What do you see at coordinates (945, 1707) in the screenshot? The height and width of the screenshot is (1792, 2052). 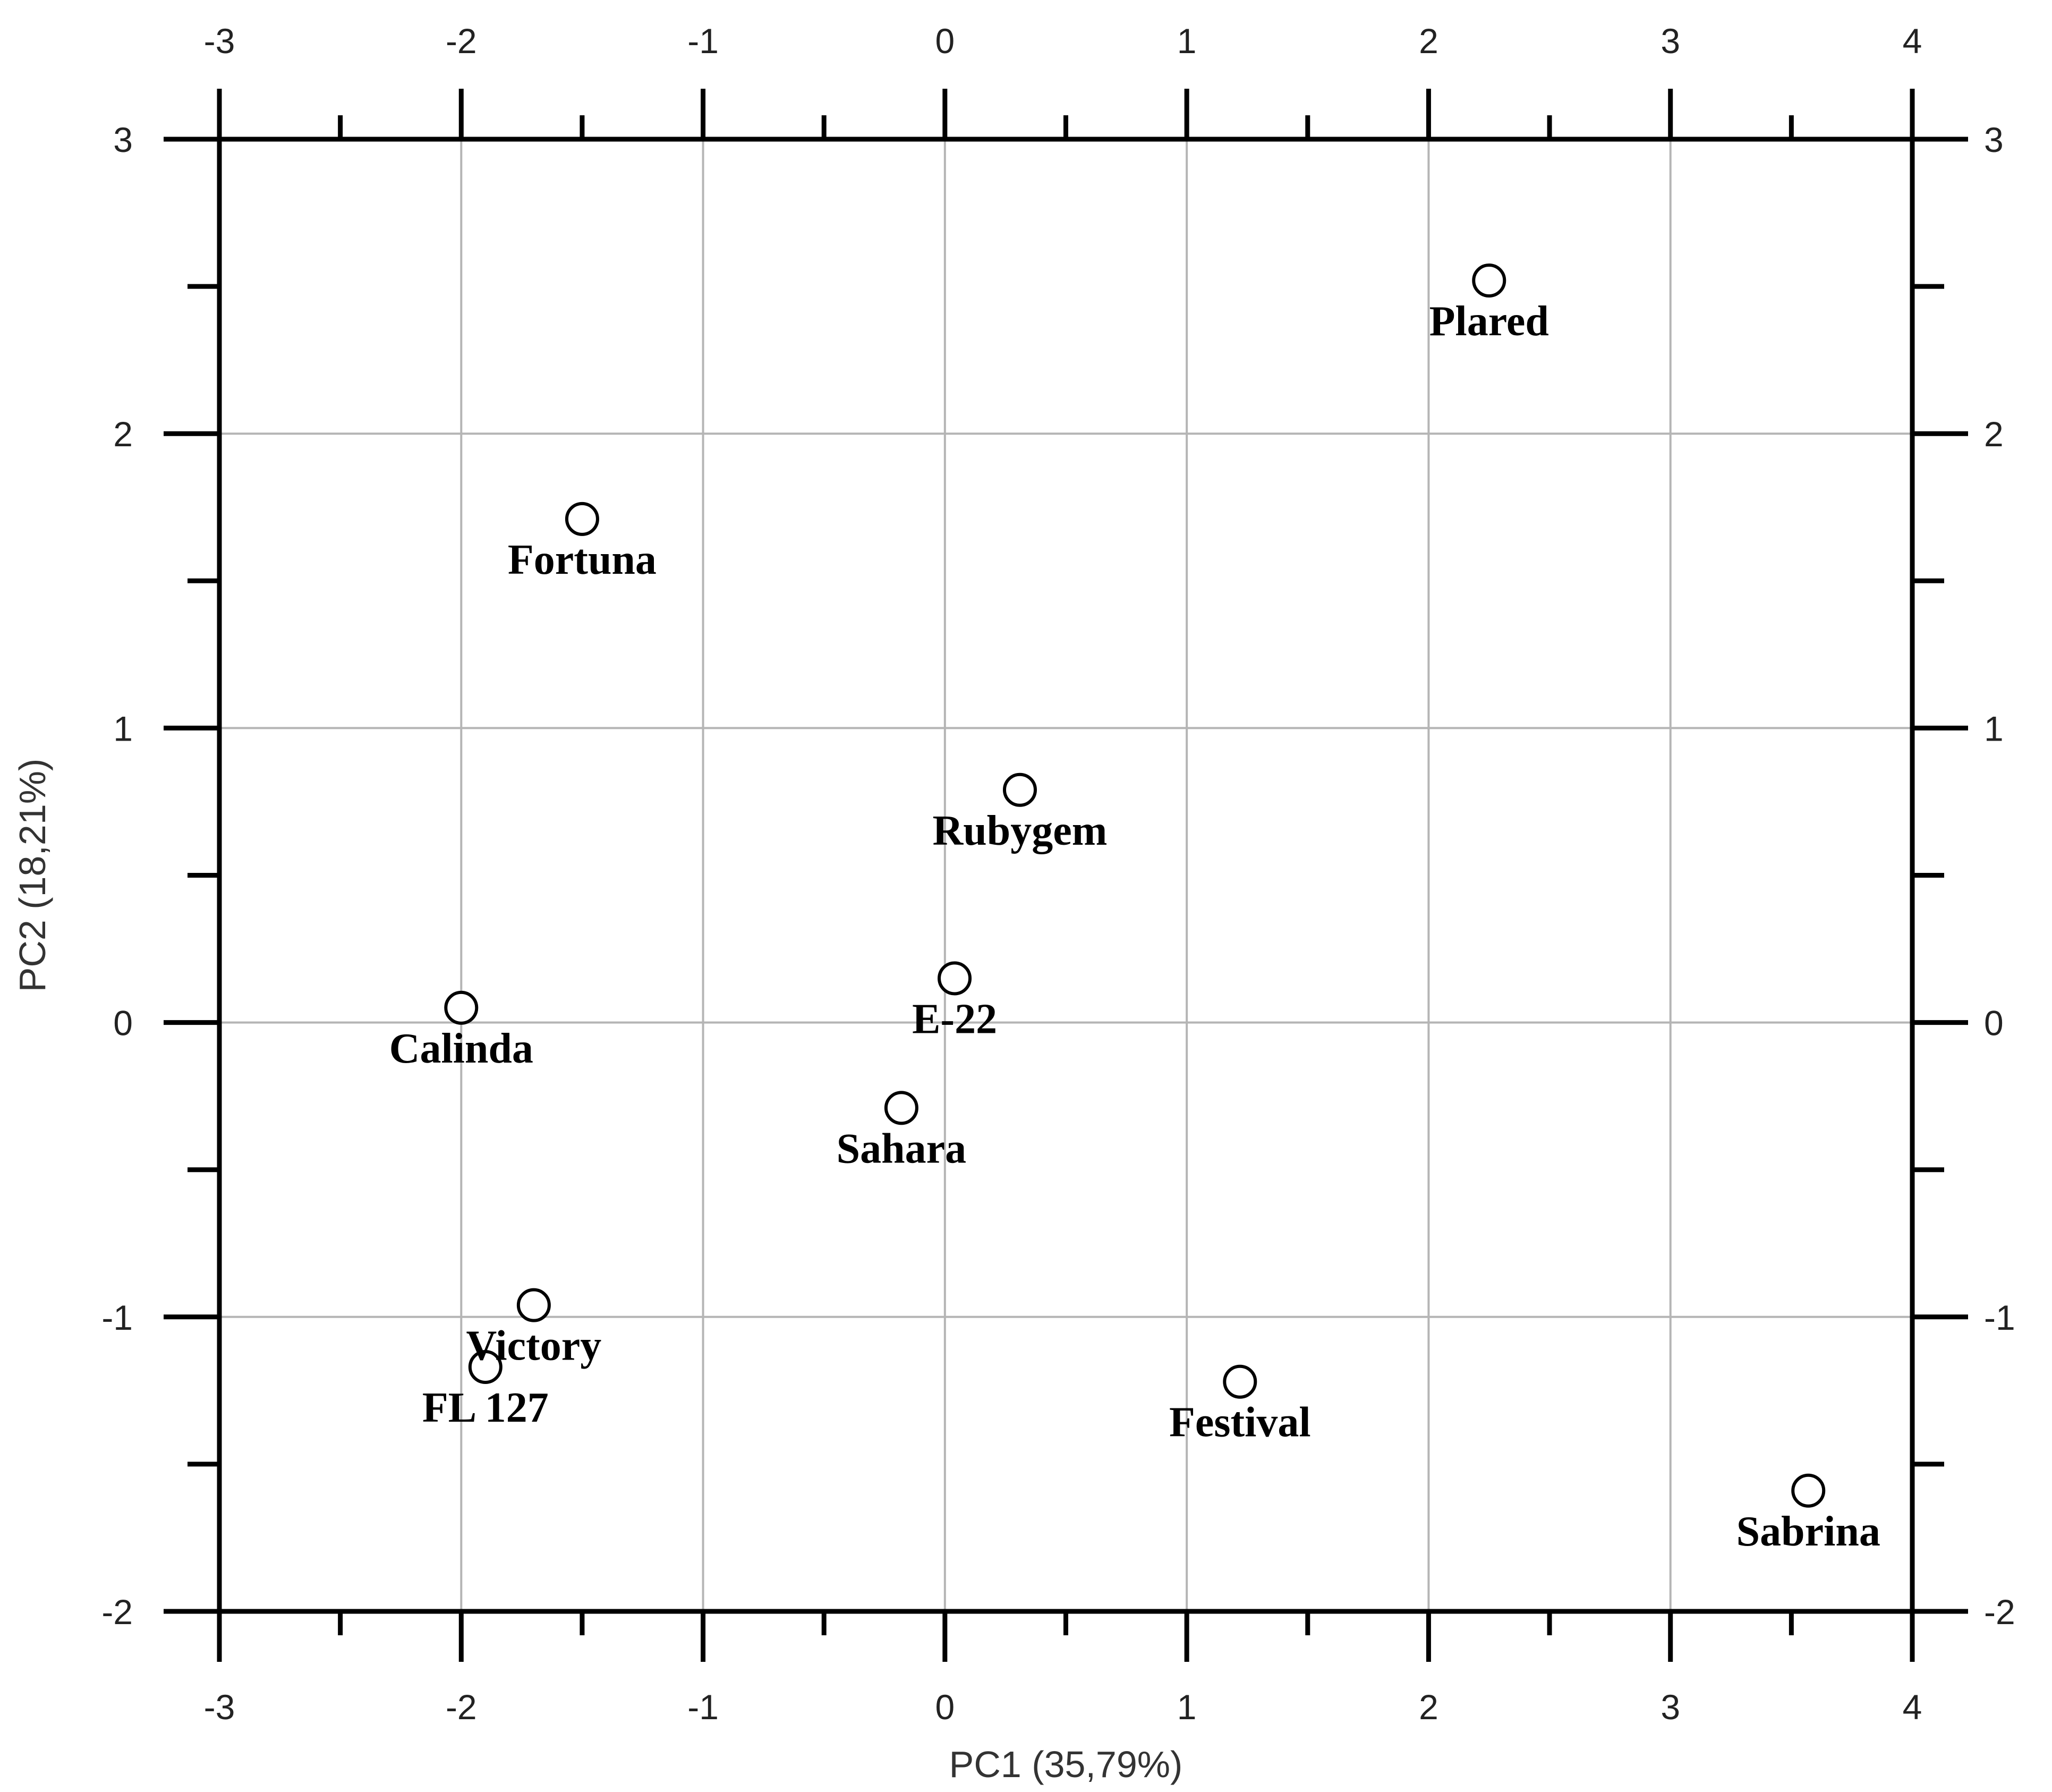 I see `x-tick-label-bottom: 0` at bounding box center [945, 1707].